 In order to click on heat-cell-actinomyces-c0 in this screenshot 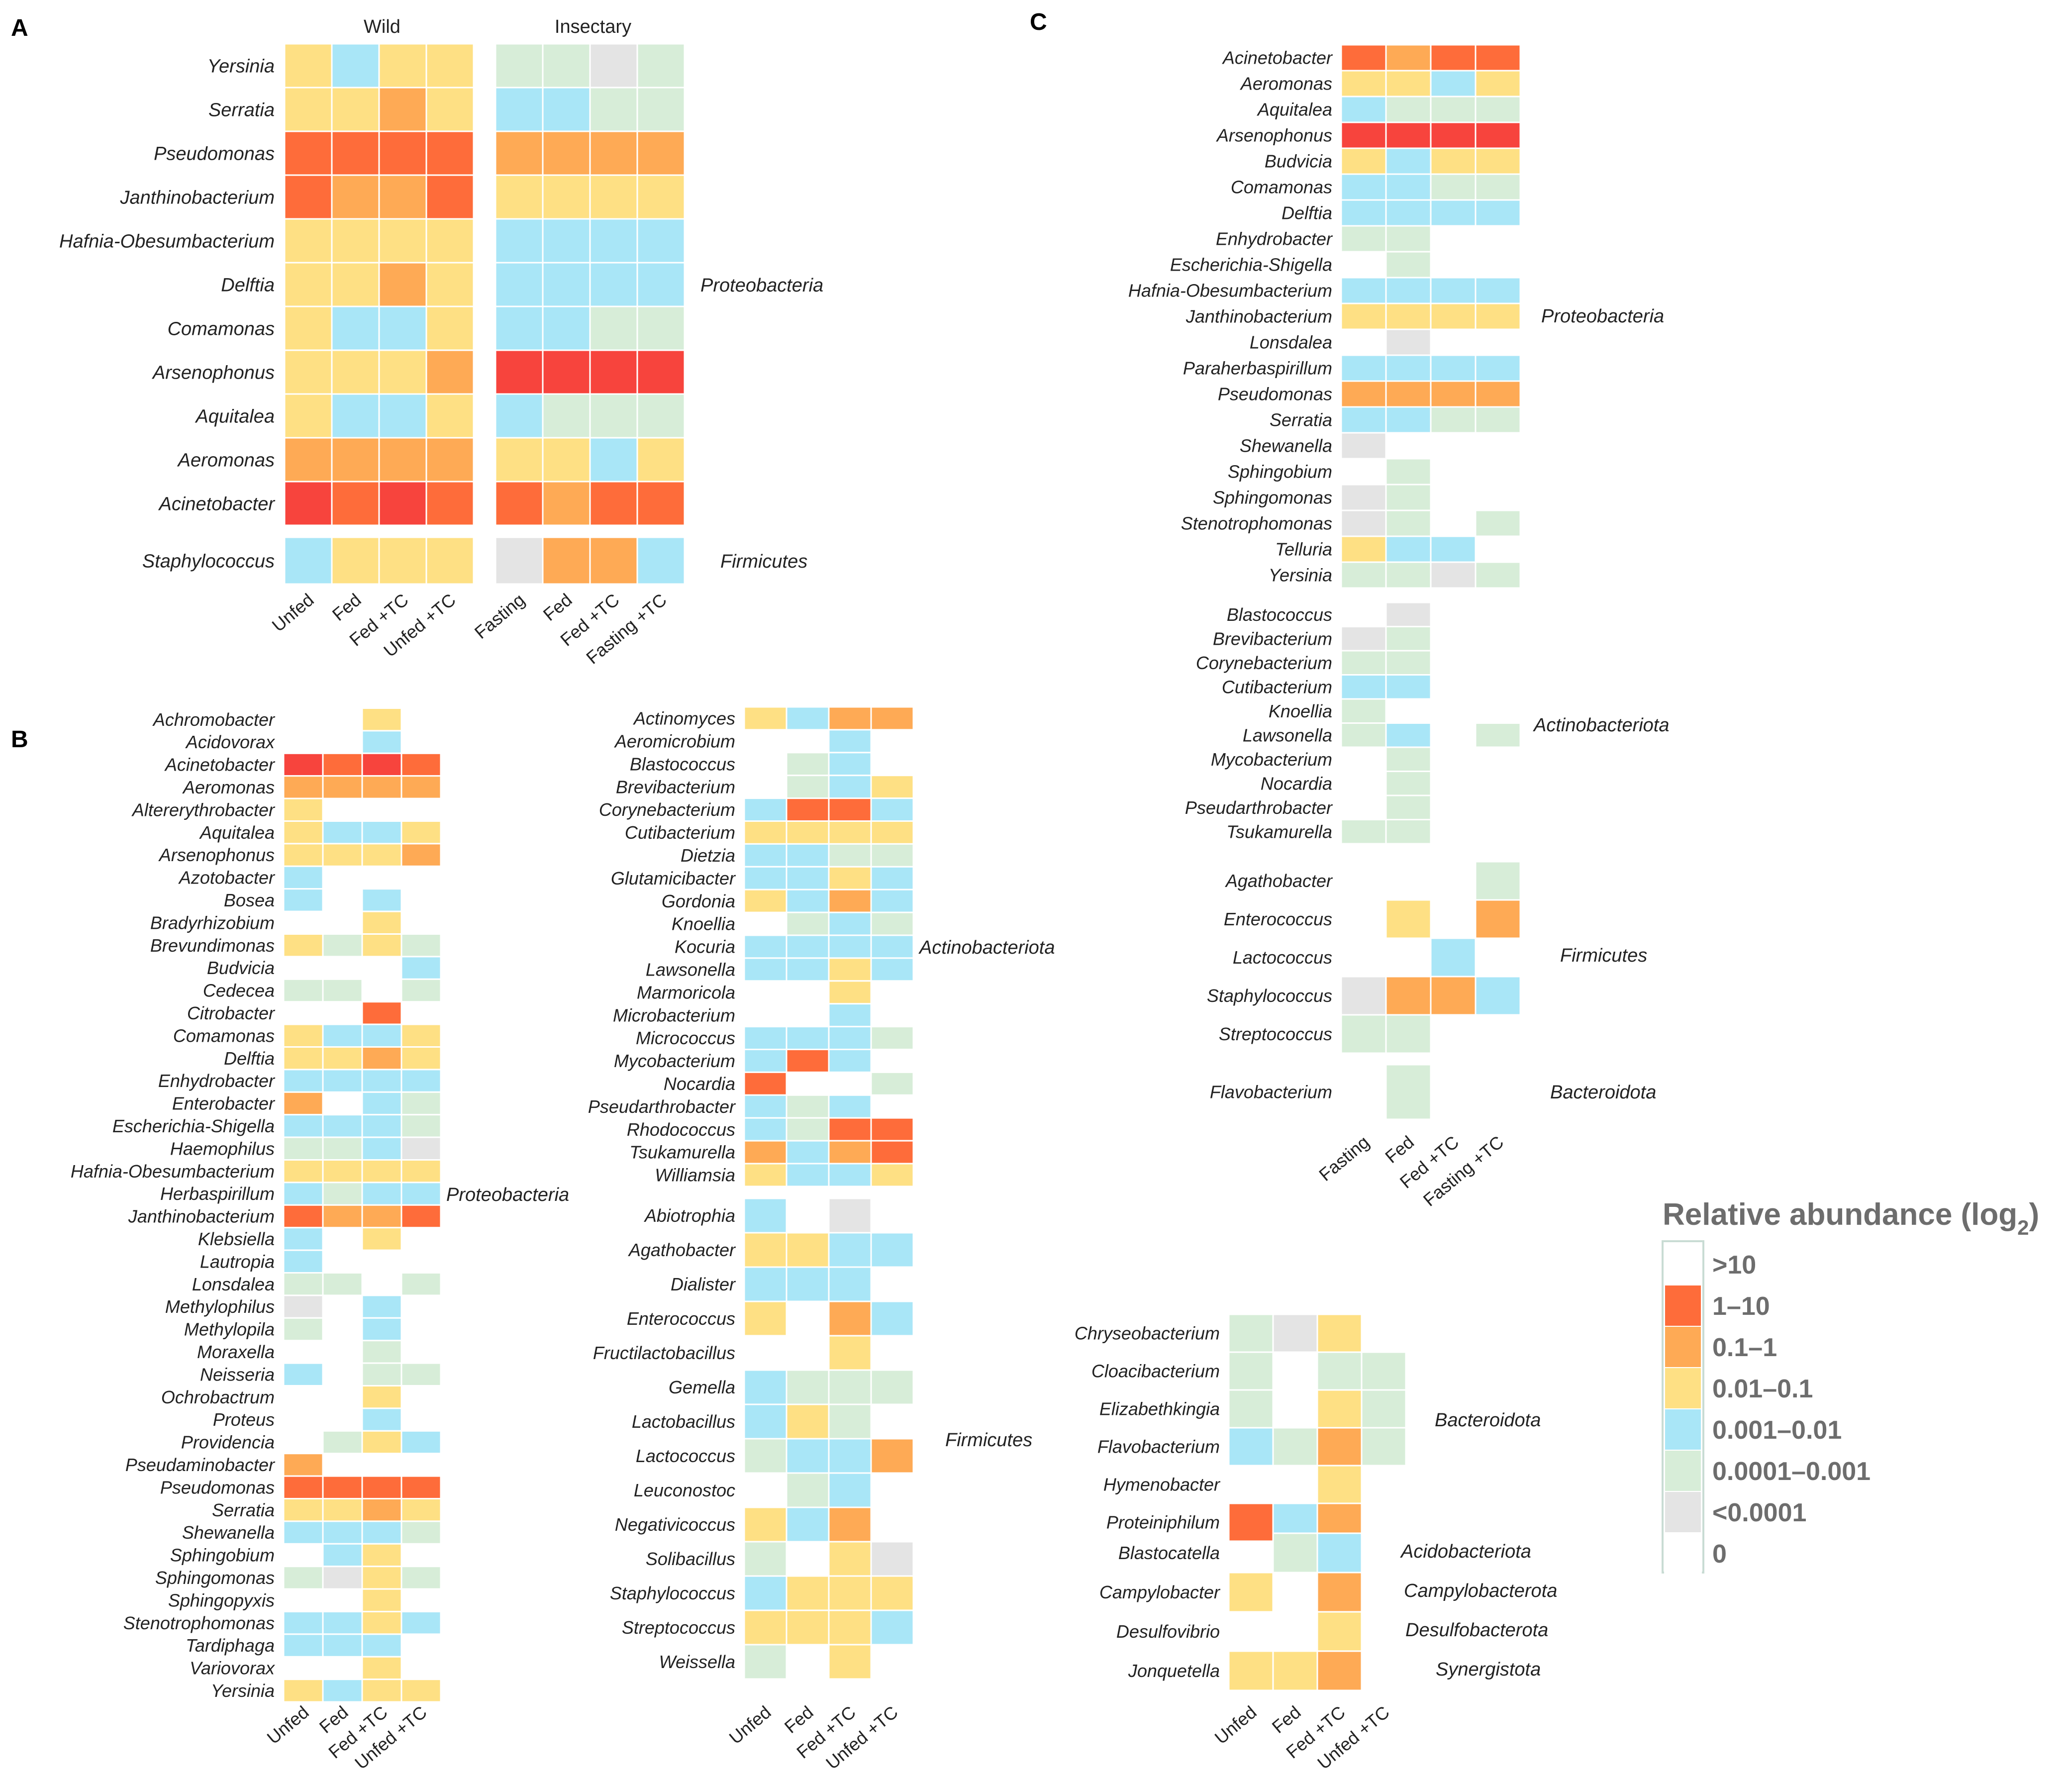, I will do `click(765, 718)`.